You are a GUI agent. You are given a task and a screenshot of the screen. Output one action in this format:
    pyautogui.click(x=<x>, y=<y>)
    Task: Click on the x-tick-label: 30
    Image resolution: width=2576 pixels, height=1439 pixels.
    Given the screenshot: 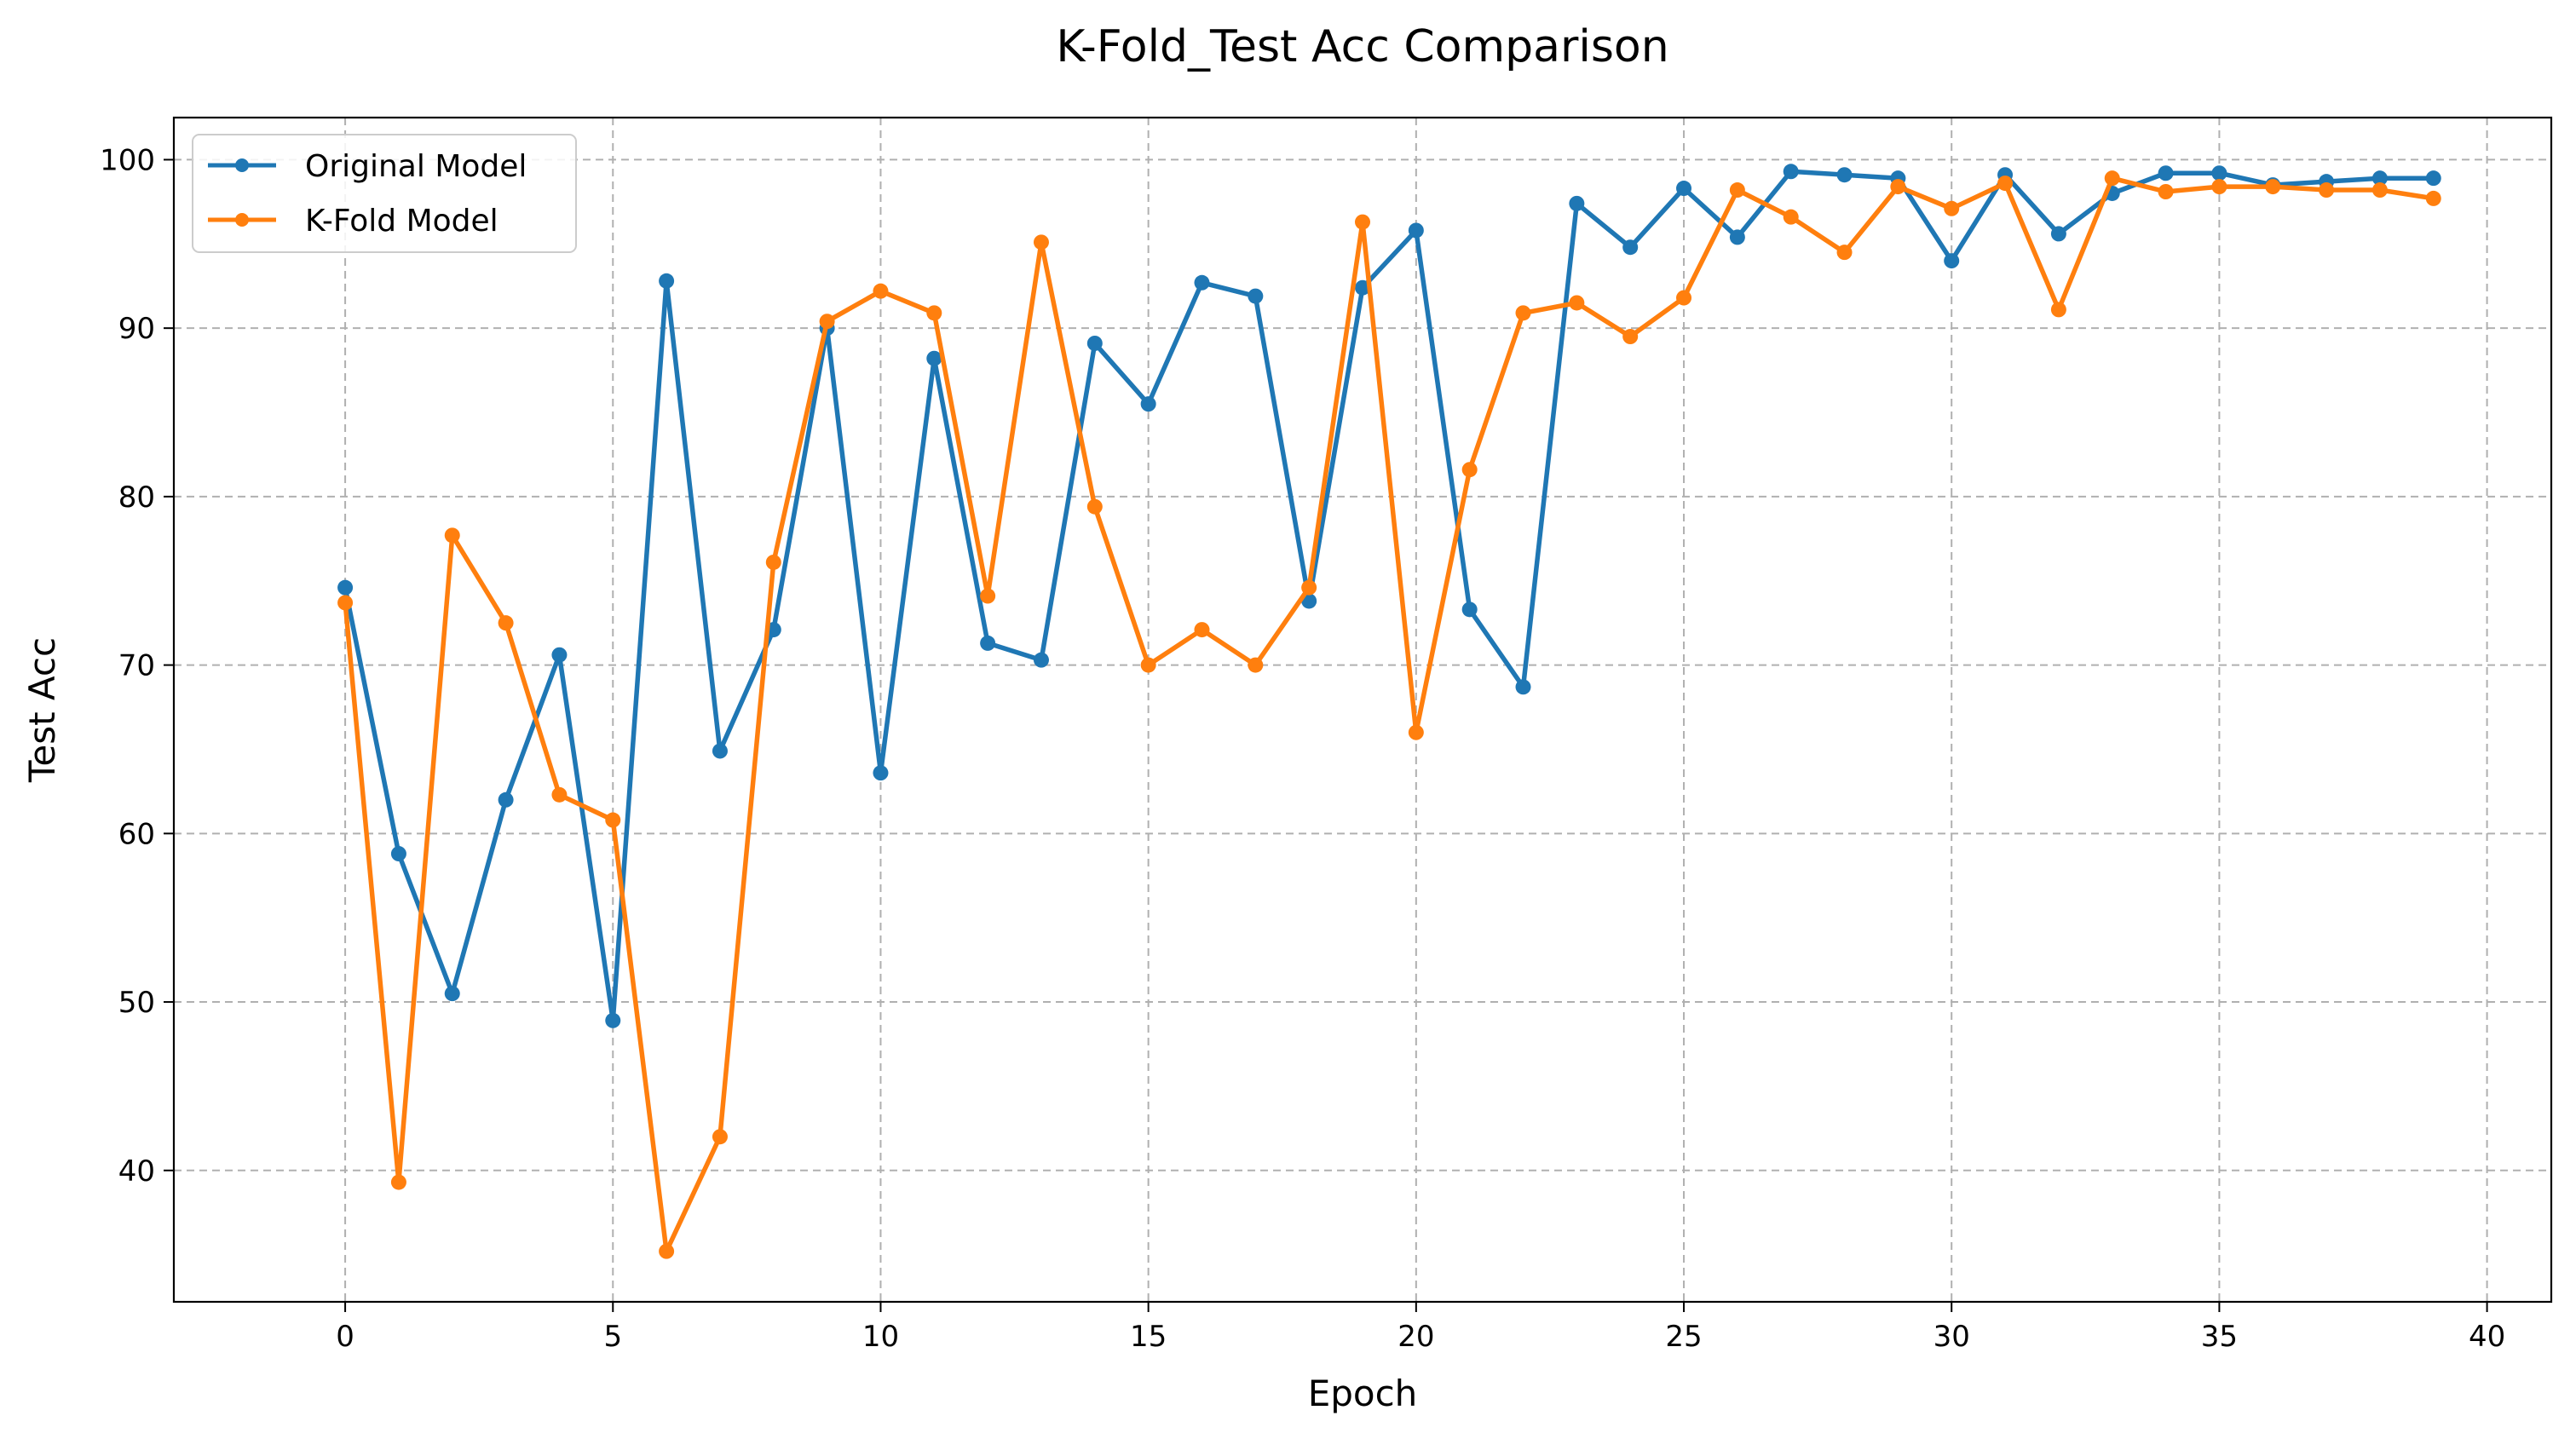 What is the action you would take?
    pyautogui.click(x=1951, y=1337)
    